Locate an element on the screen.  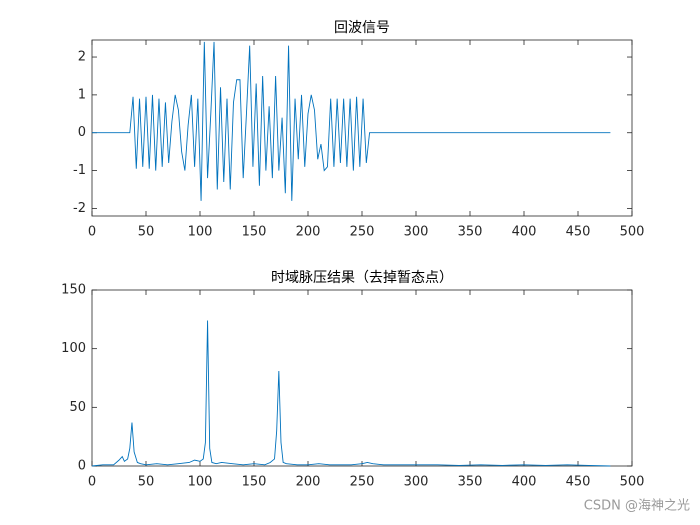
chart-title: 时域脉压结果（去掉暂态点） is located at coordinates (362, 278).